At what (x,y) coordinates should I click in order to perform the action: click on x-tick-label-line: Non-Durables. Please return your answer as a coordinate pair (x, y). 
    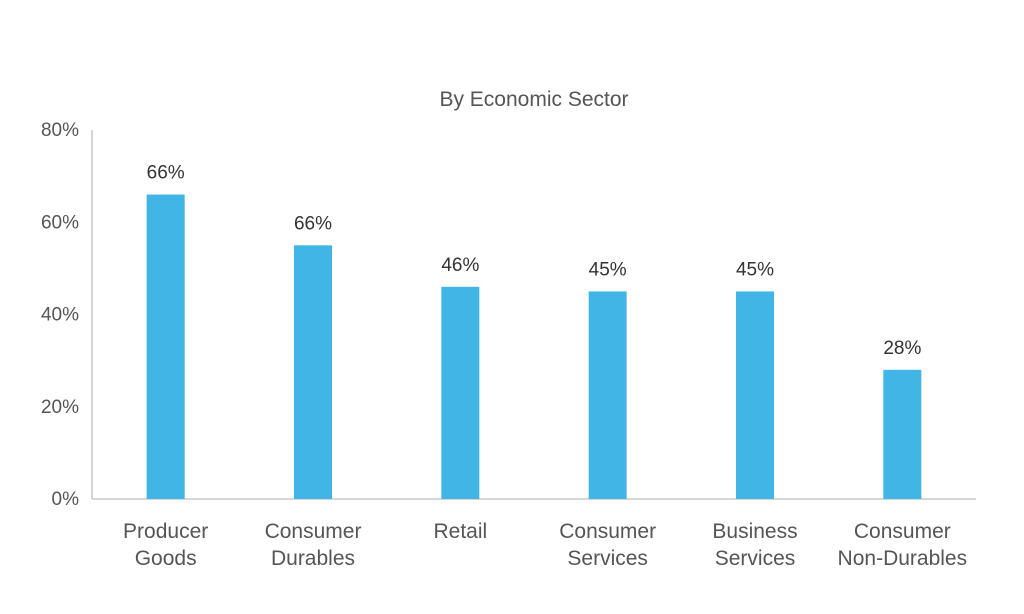
    Looking at the image, I should click on (903, 558).